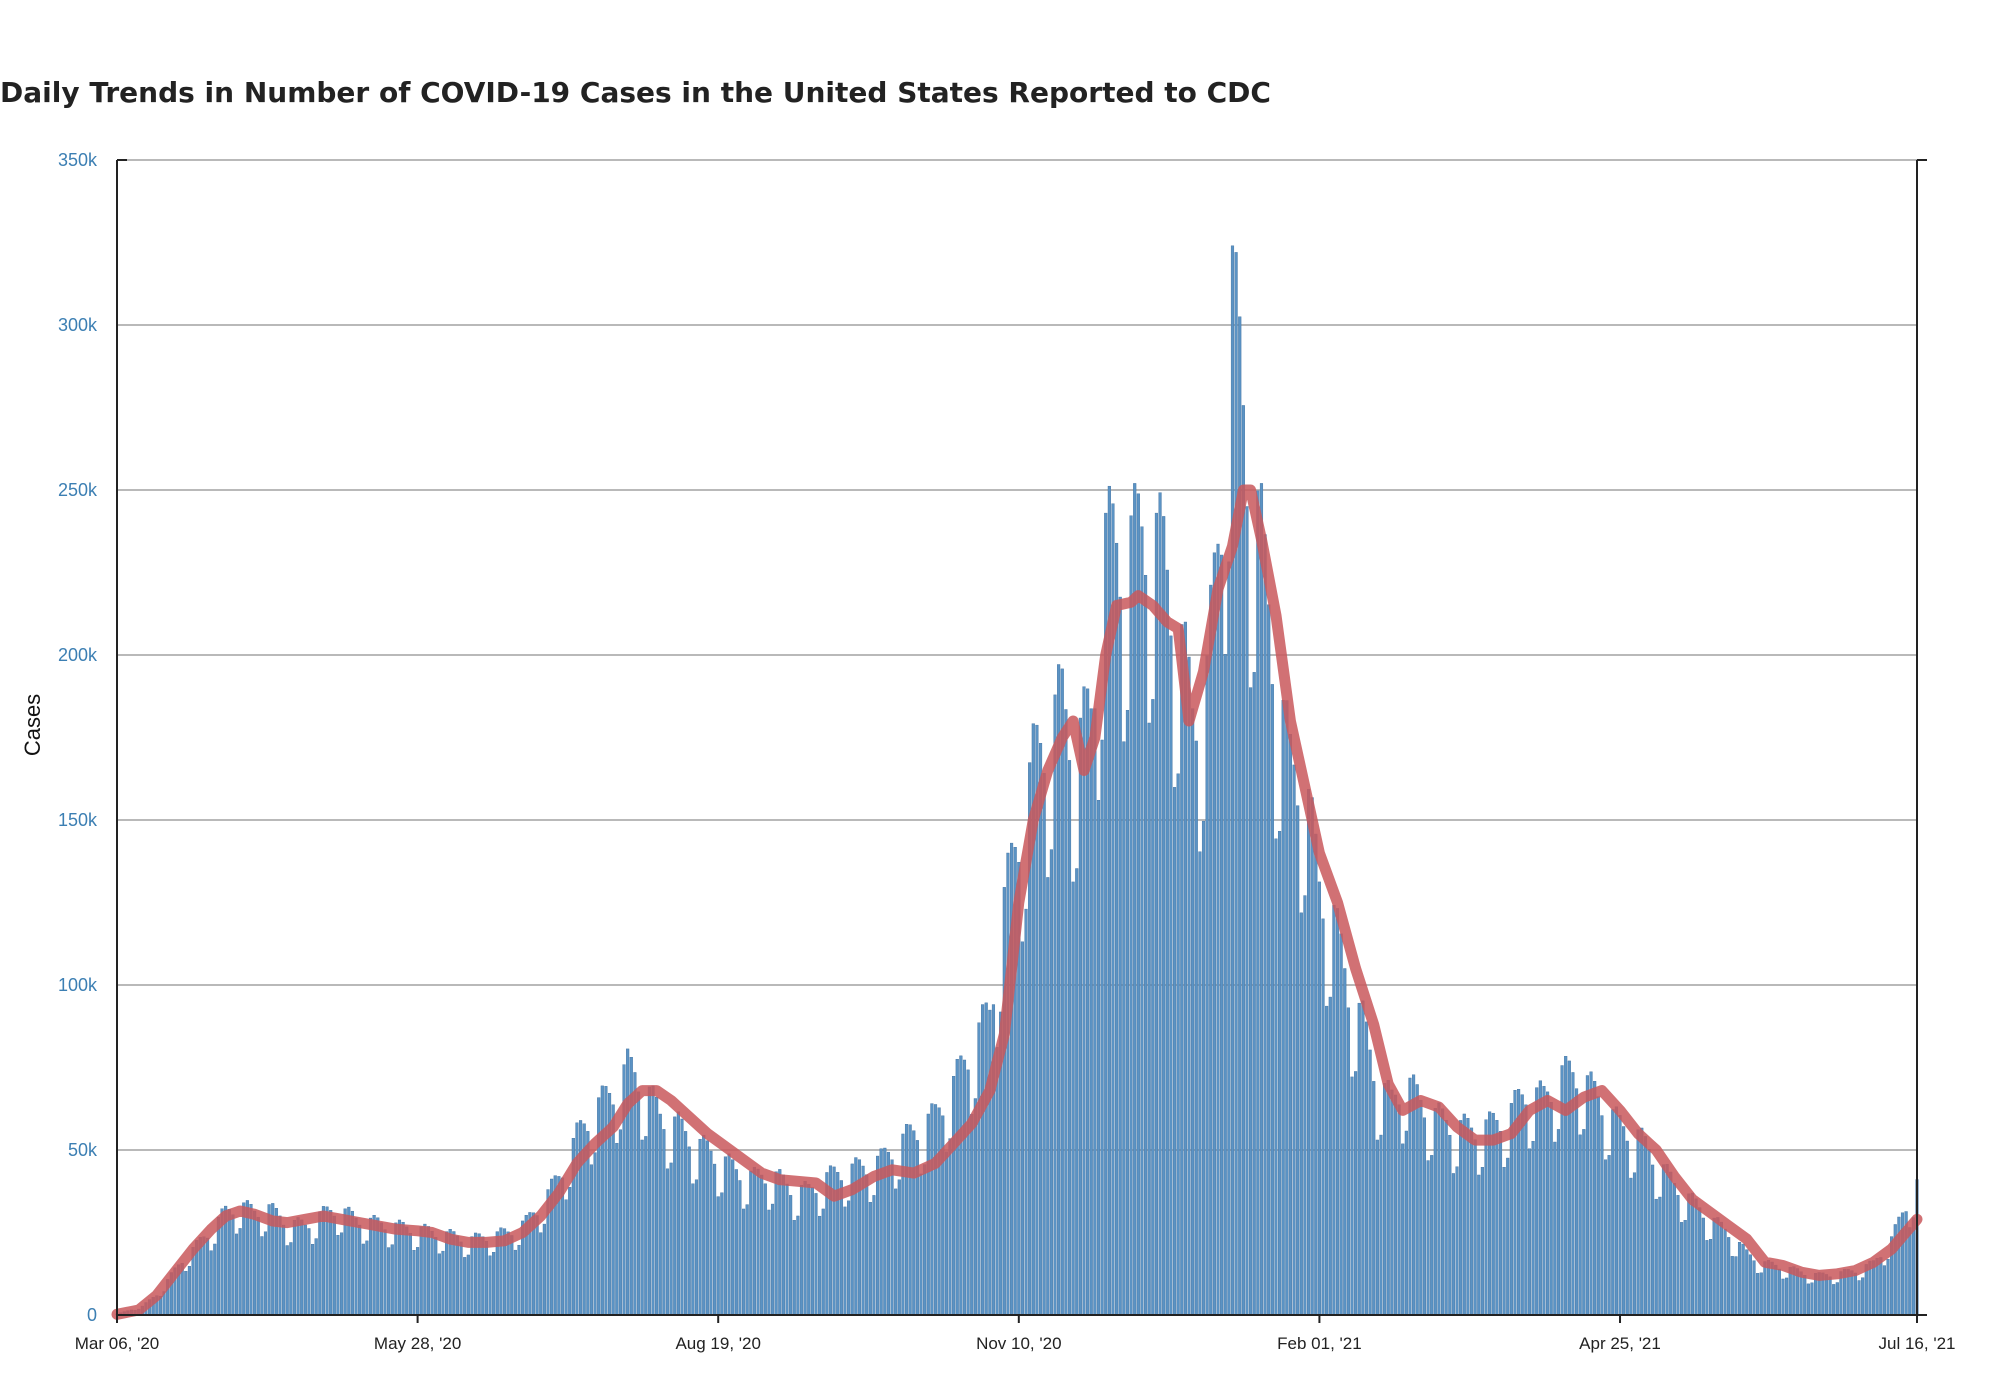 The width and height of the screenshot is (2000, 1391). Describe the element at coordinates (92, 1315) in the screenshot. I see `y-tick-label: 0` at that location.